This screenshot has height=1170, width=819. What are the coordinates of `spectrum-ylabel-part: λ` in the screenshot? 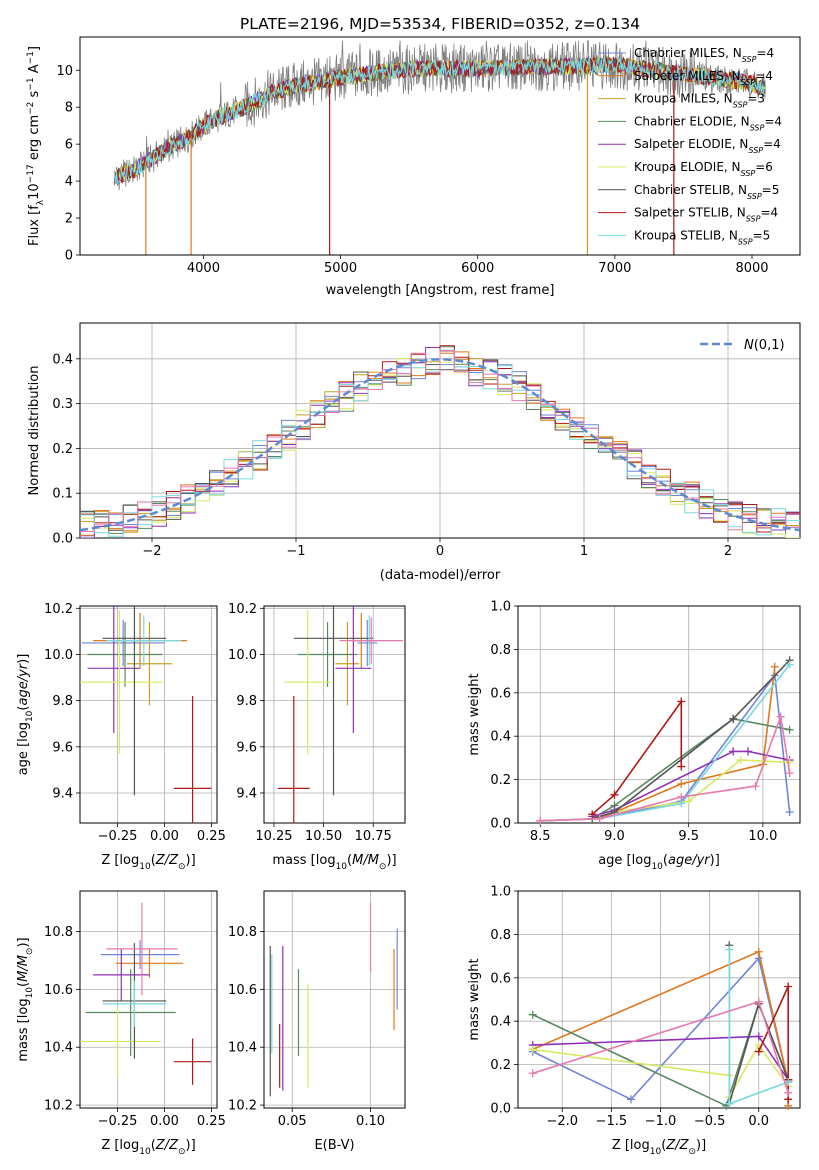 It's located at (41, 202).